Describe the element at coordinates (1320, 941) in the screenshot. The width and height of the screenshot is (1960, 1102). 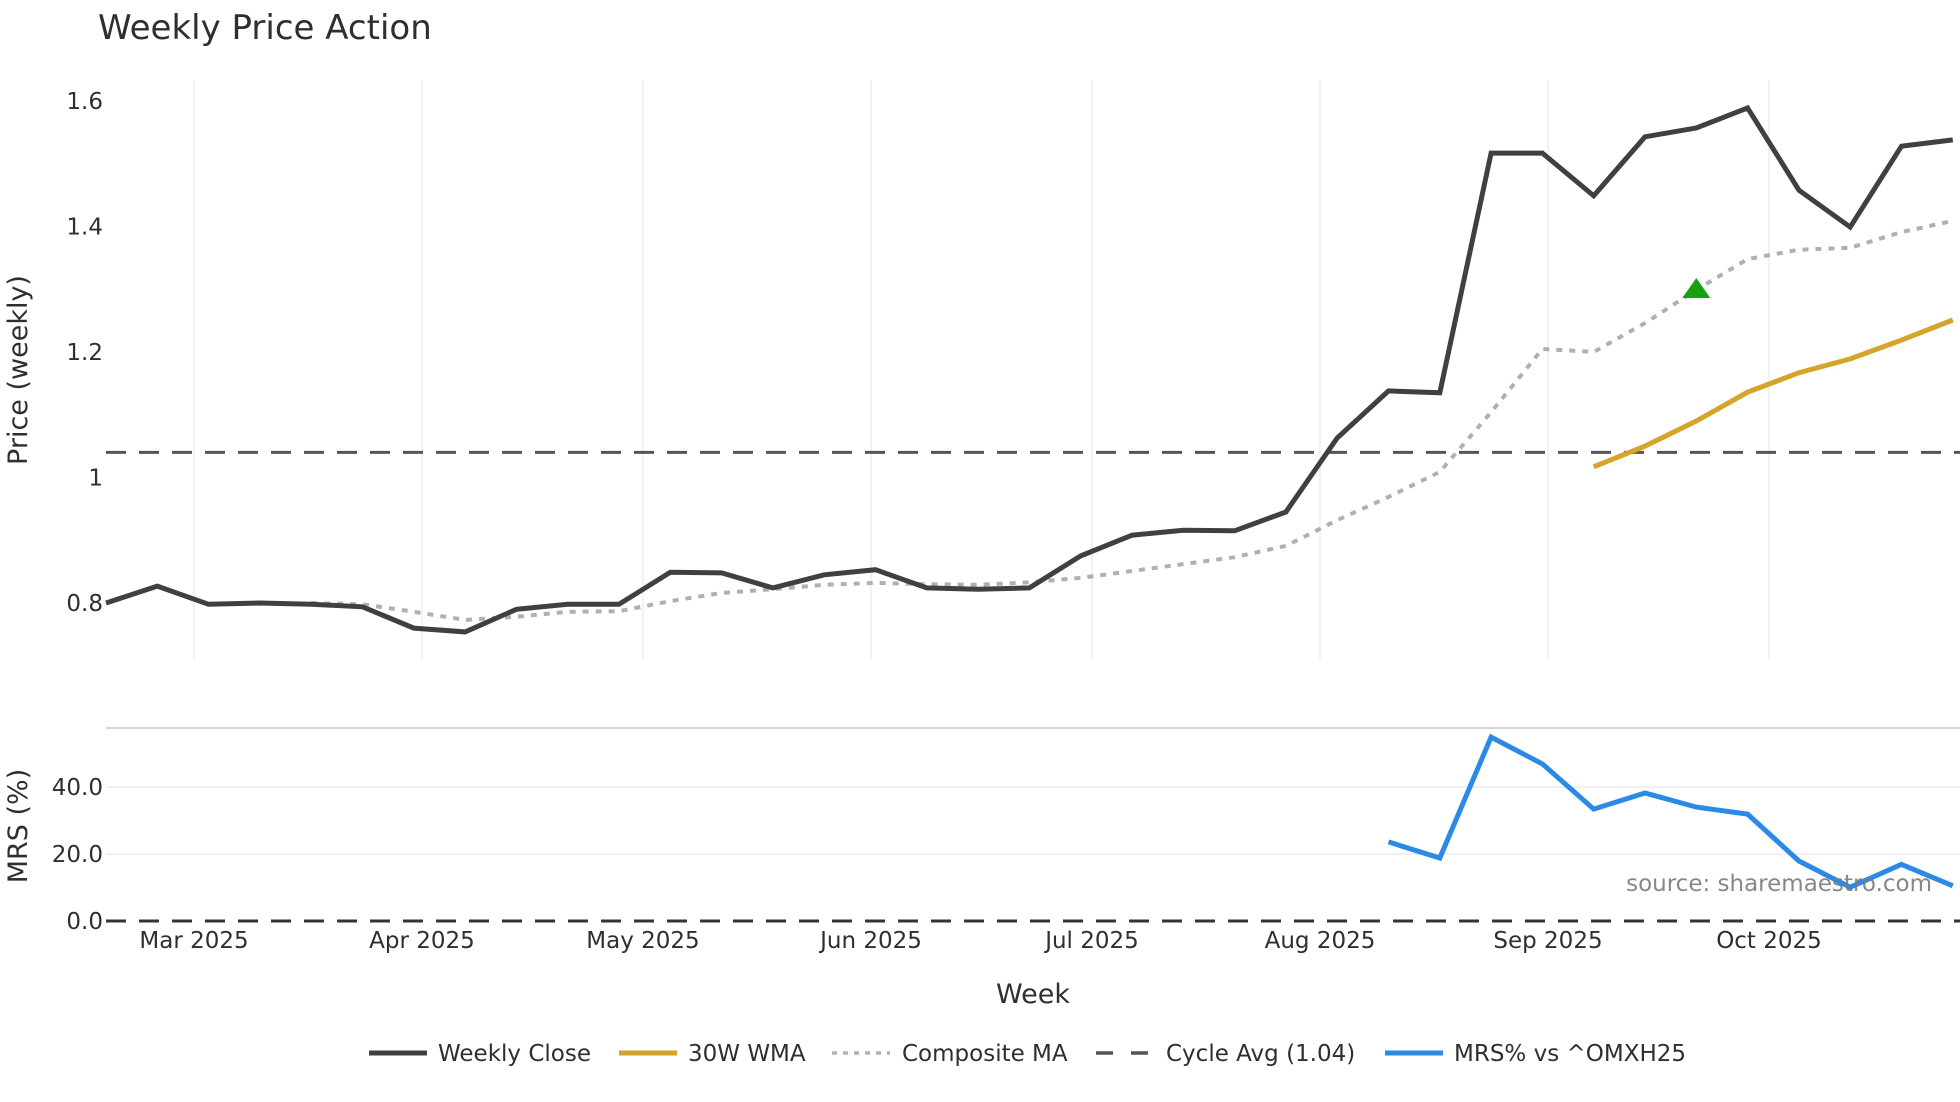
I see `x-tick-label: Aug 2025` at that location.